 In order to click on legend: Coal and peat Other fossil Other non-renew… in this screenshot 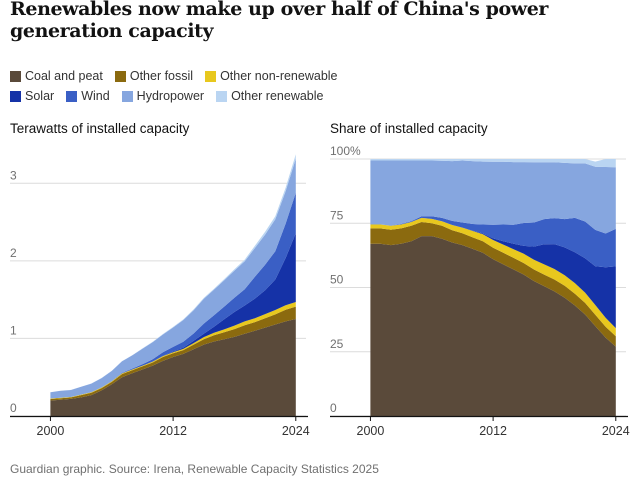, I will do `click(310, 86)`.